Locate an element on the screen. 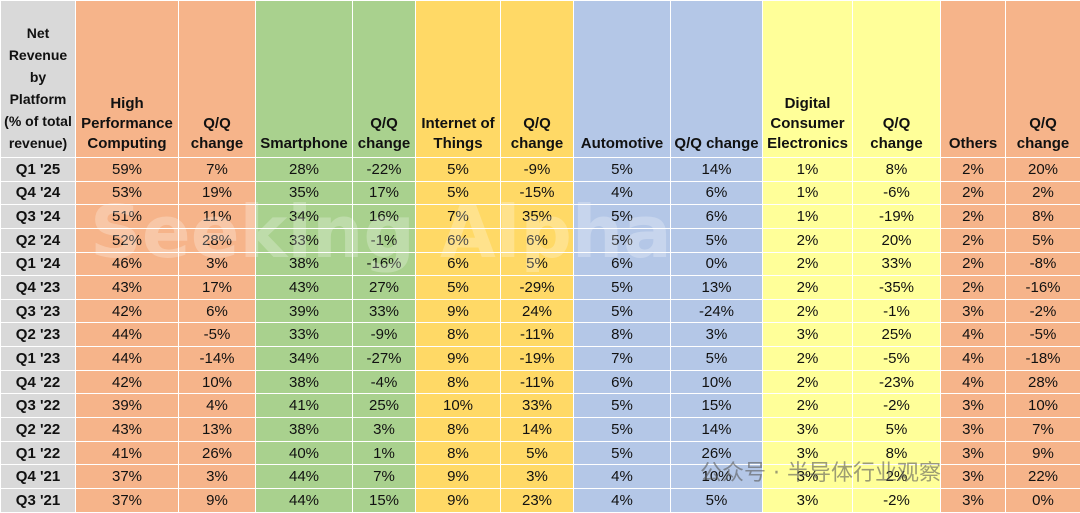 Image resolution: width=1080 pixels, height=513 pixels. table-row: Q3 '24 51% 11% 34% 16% 7% 35% 5% 6% 1% -19% 2% 8% is located at coordinates (540, 216).